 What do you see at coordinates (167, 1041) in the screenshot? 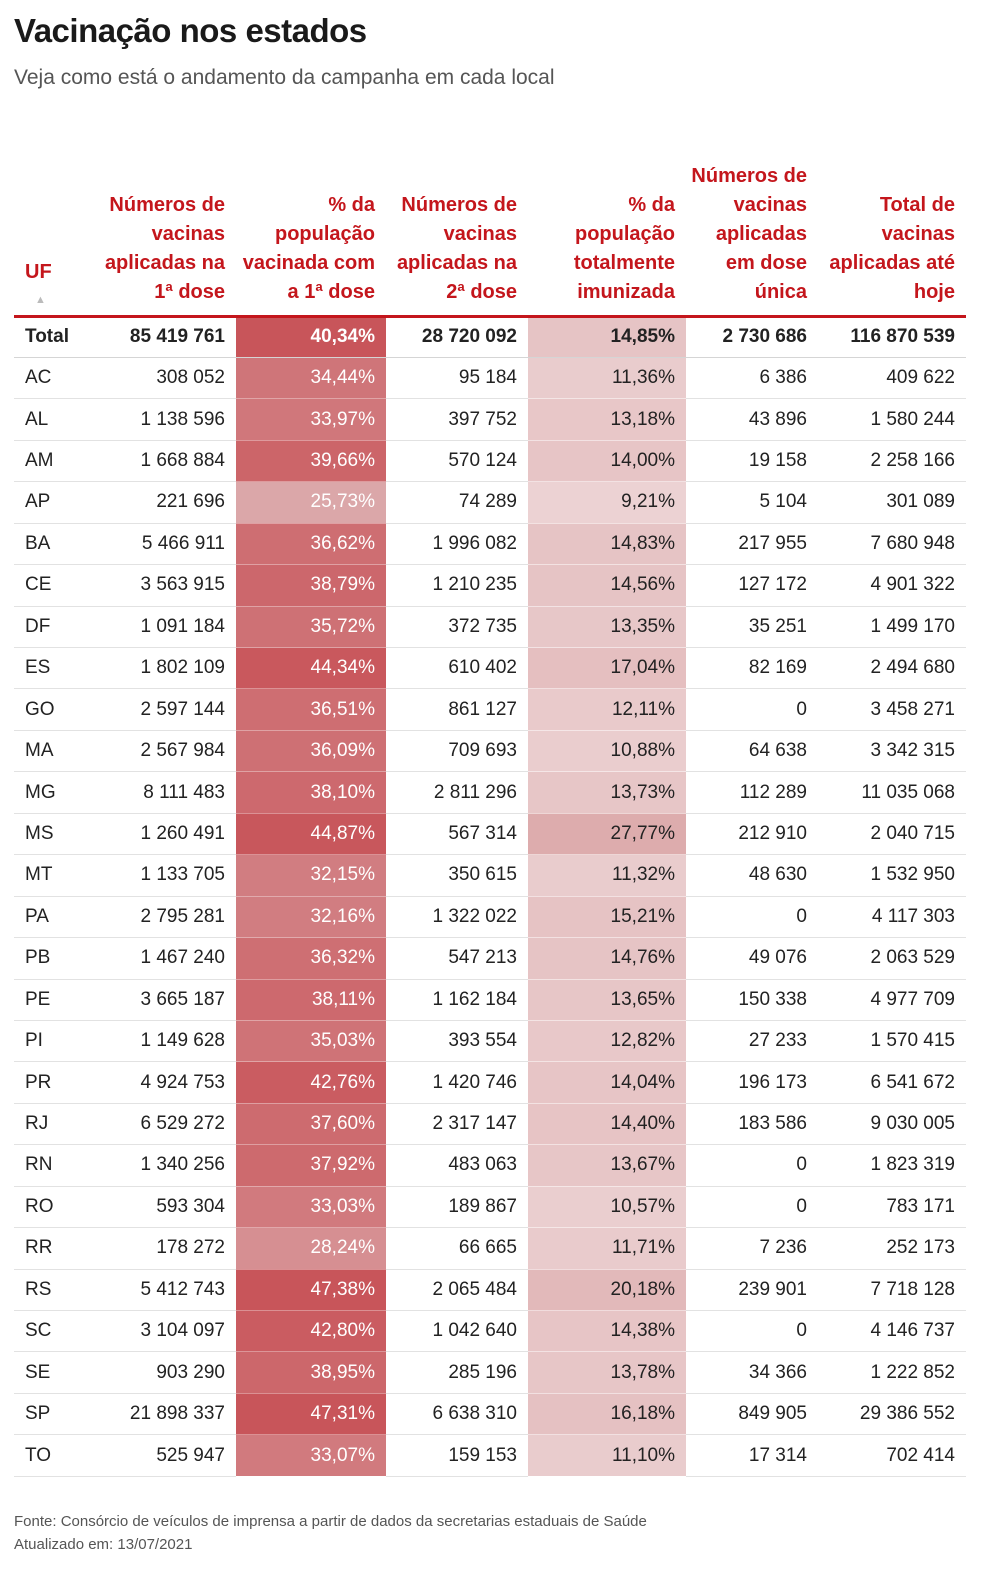
I see `cell-dose1: 1 149 628` at bounding box center [167, 1041].